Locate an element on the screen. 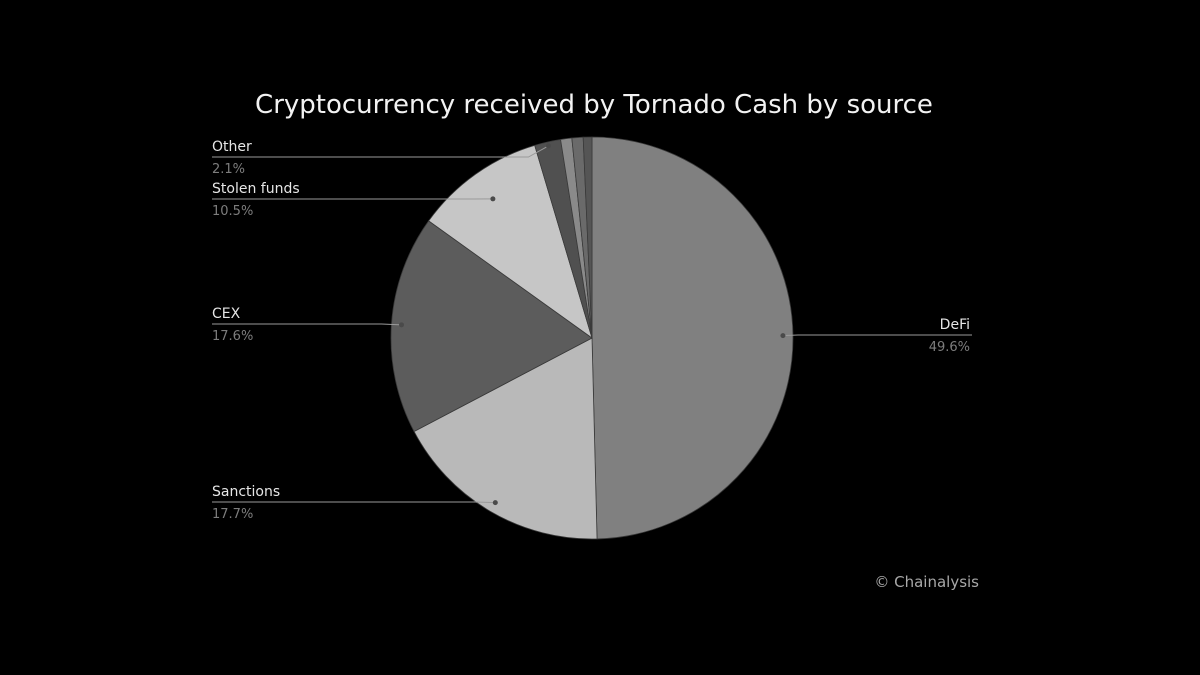  leader-dot-other is located at coordinates (548, 146).